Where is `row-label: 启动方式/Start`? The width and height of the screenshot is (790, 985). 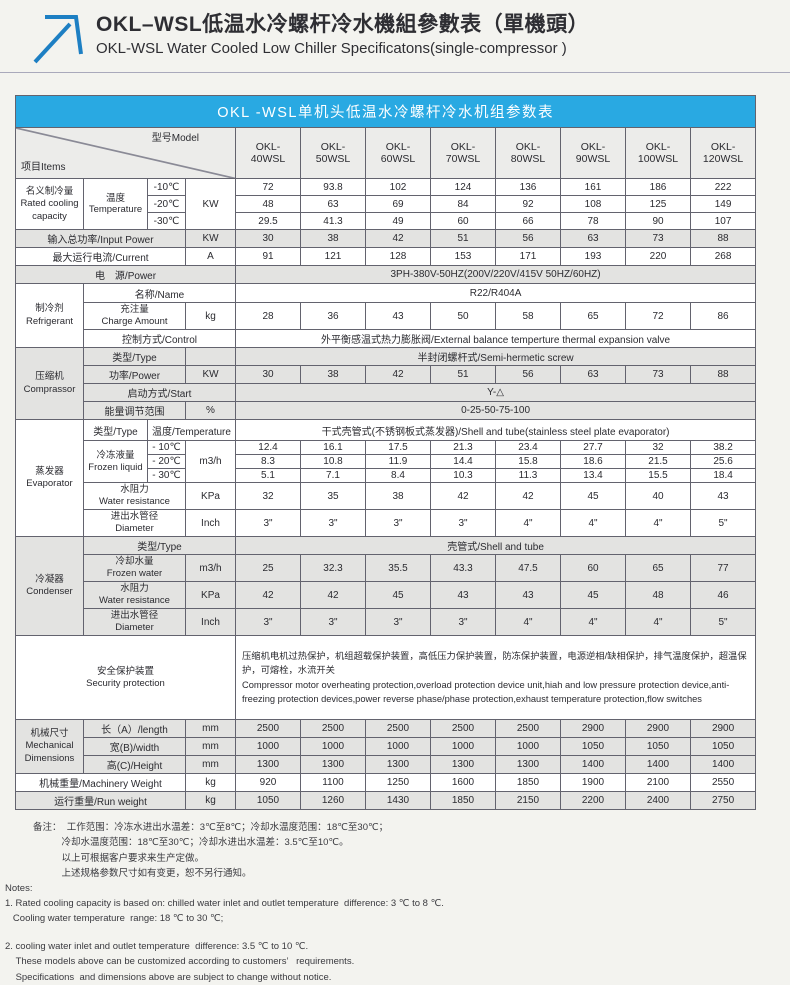
row-label: 启动方式/Start is located at coordinates (159, 393).